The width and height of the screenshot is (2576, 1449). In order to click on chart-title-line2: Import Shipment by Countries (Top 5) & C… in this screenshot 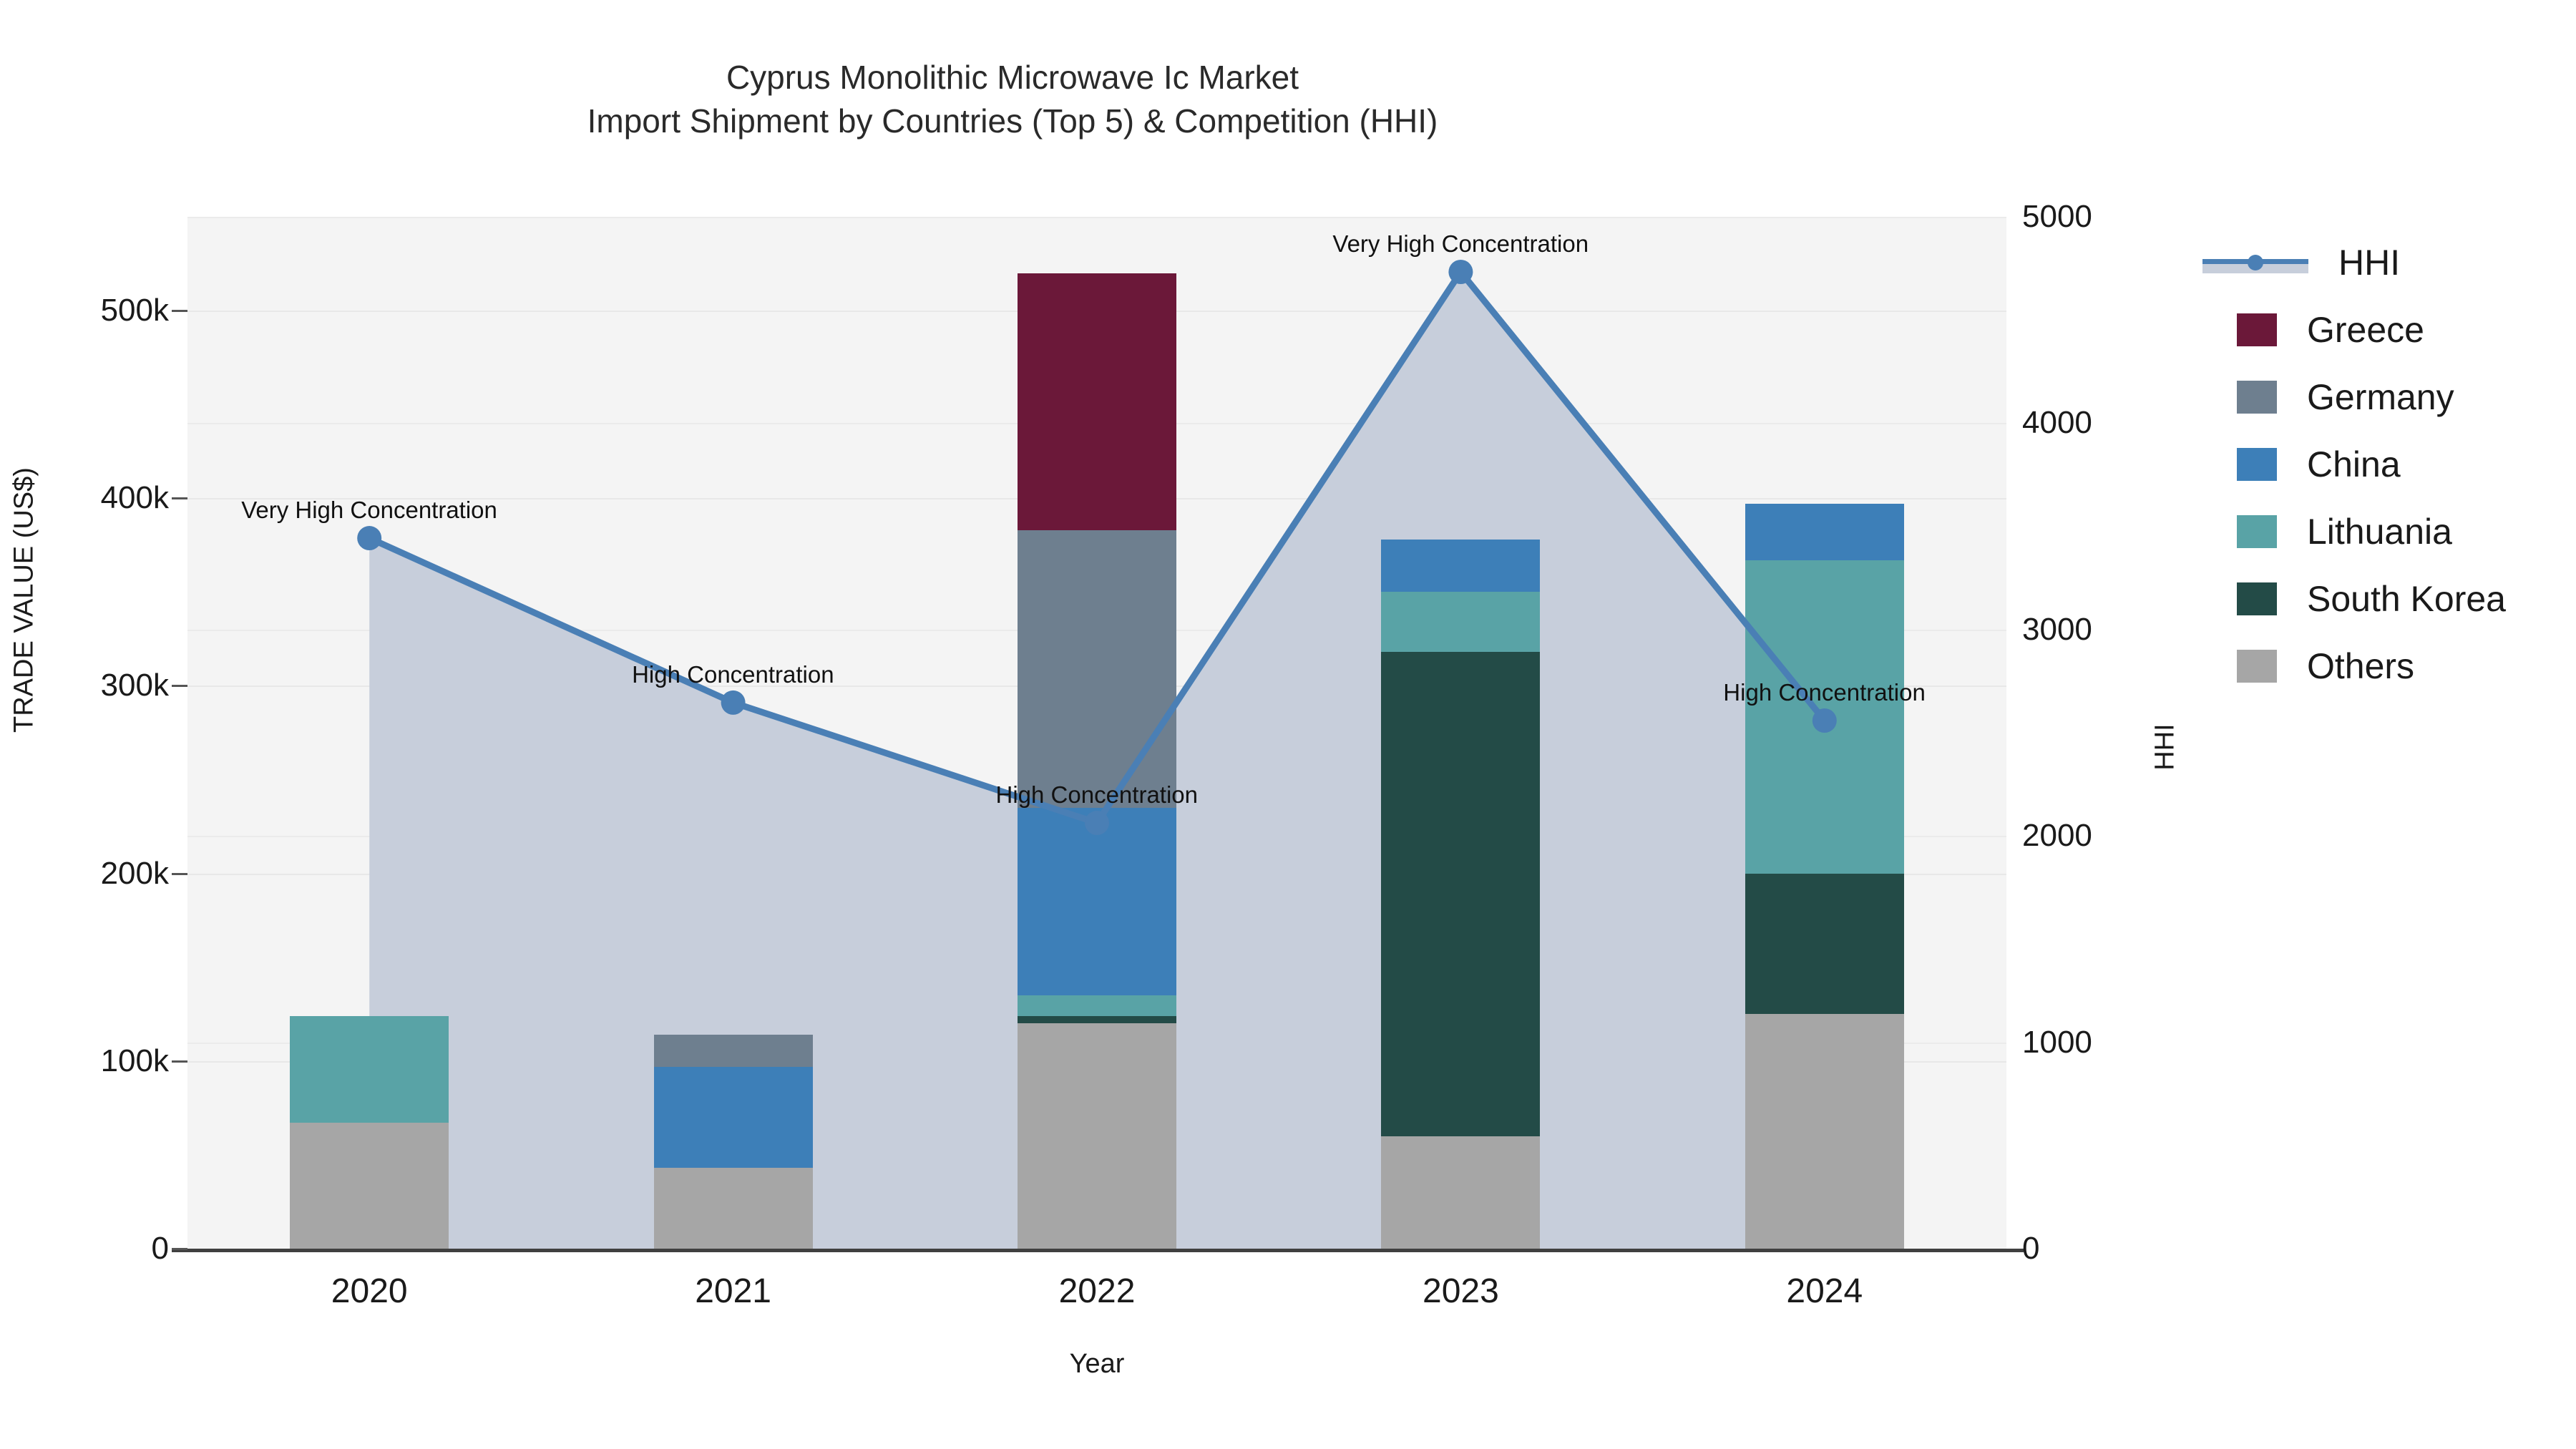, I will do `click(1012, 121)`.